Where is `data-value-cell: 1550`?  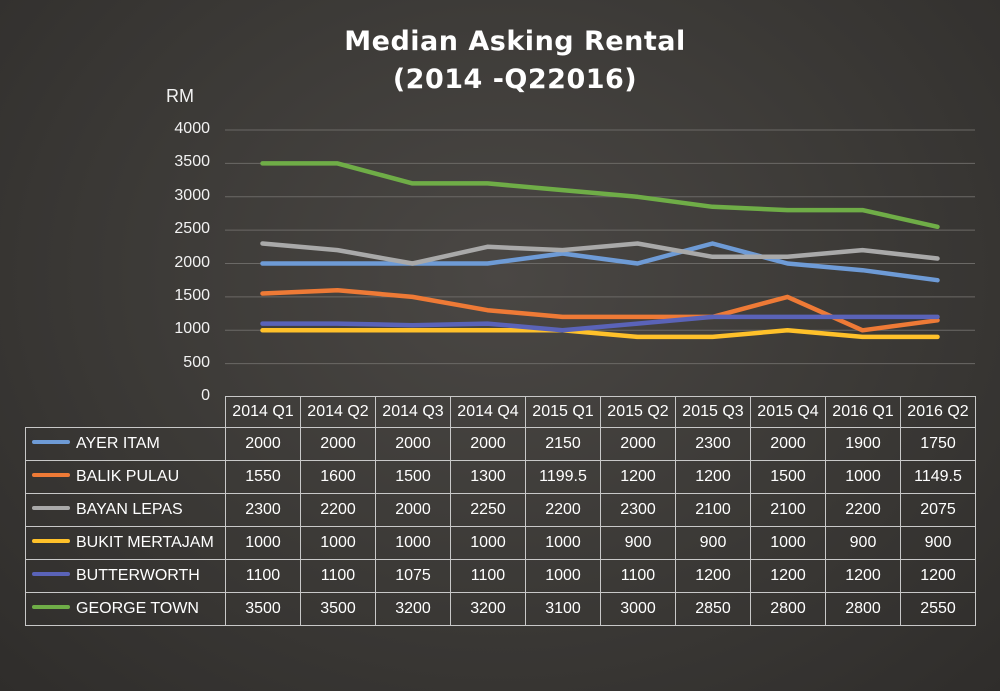
data-value-cell: 1550 is located at coordinates (263, 477).